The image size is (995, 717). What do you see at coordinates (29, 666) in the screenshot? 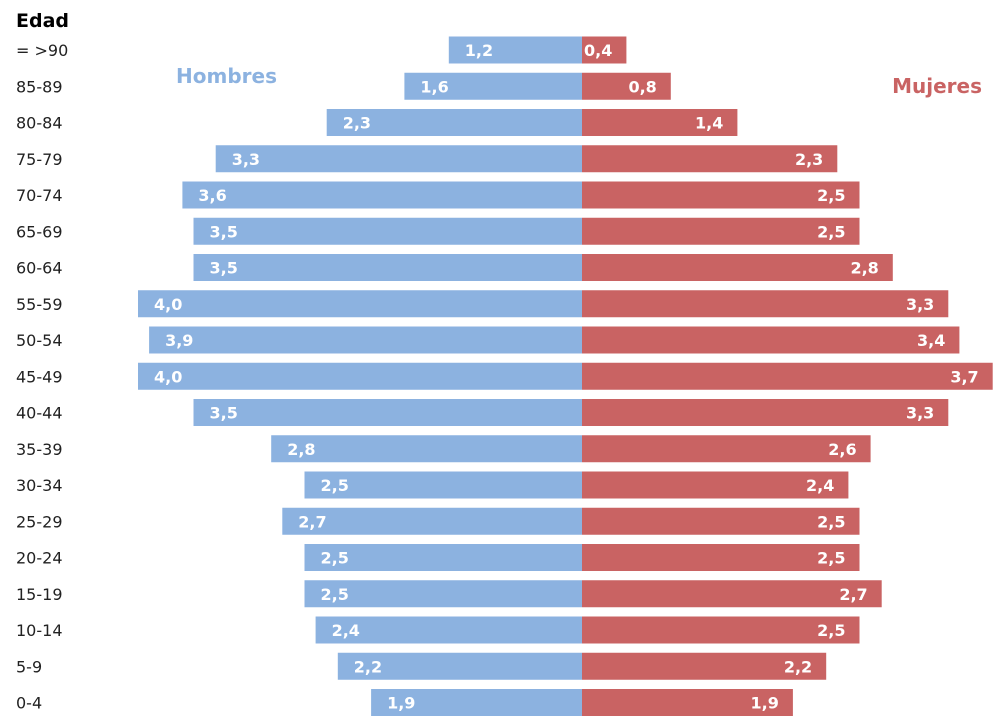
I see `y-tick-label: 5-9` at bounding box center [29, 666].